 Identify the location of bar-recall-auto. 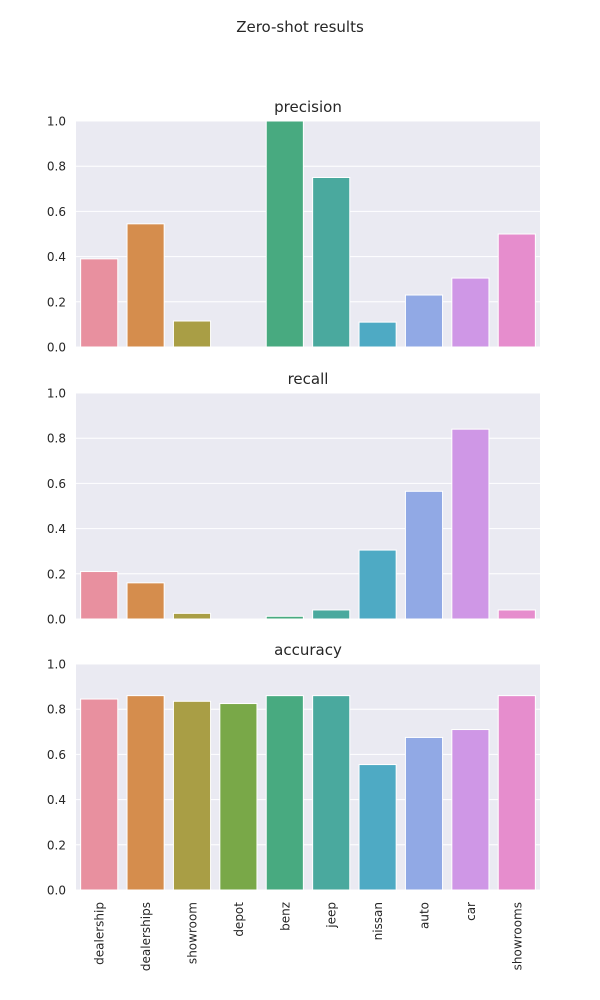
(424, 555).